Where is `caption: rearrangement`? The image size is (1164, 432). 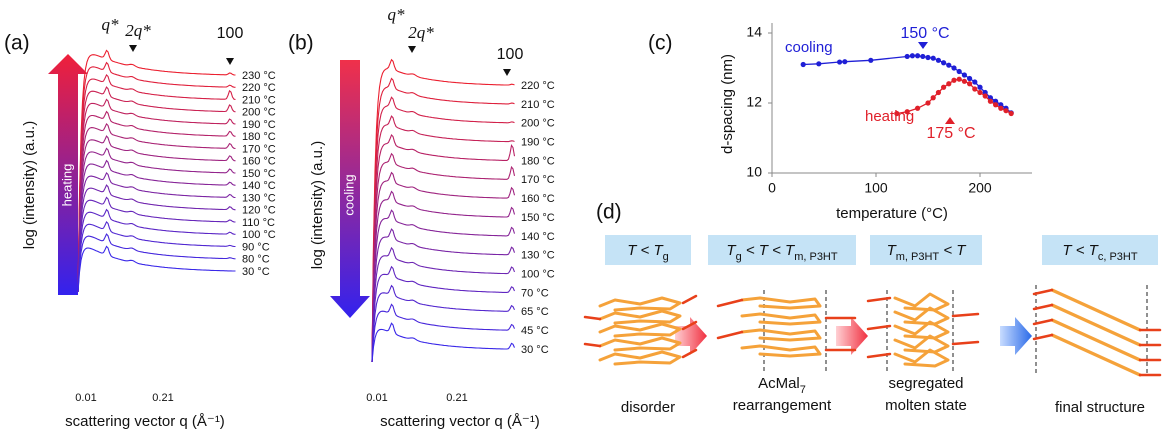 caption: rearrangement is located at coordinates (782, 405).